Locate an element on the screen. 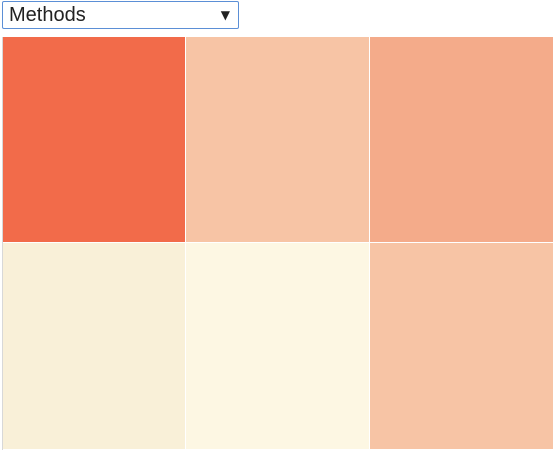 The height and width of the screenshot is (453, 559). chevron-down-icon: ▼ is located at coordinates (225, 15).